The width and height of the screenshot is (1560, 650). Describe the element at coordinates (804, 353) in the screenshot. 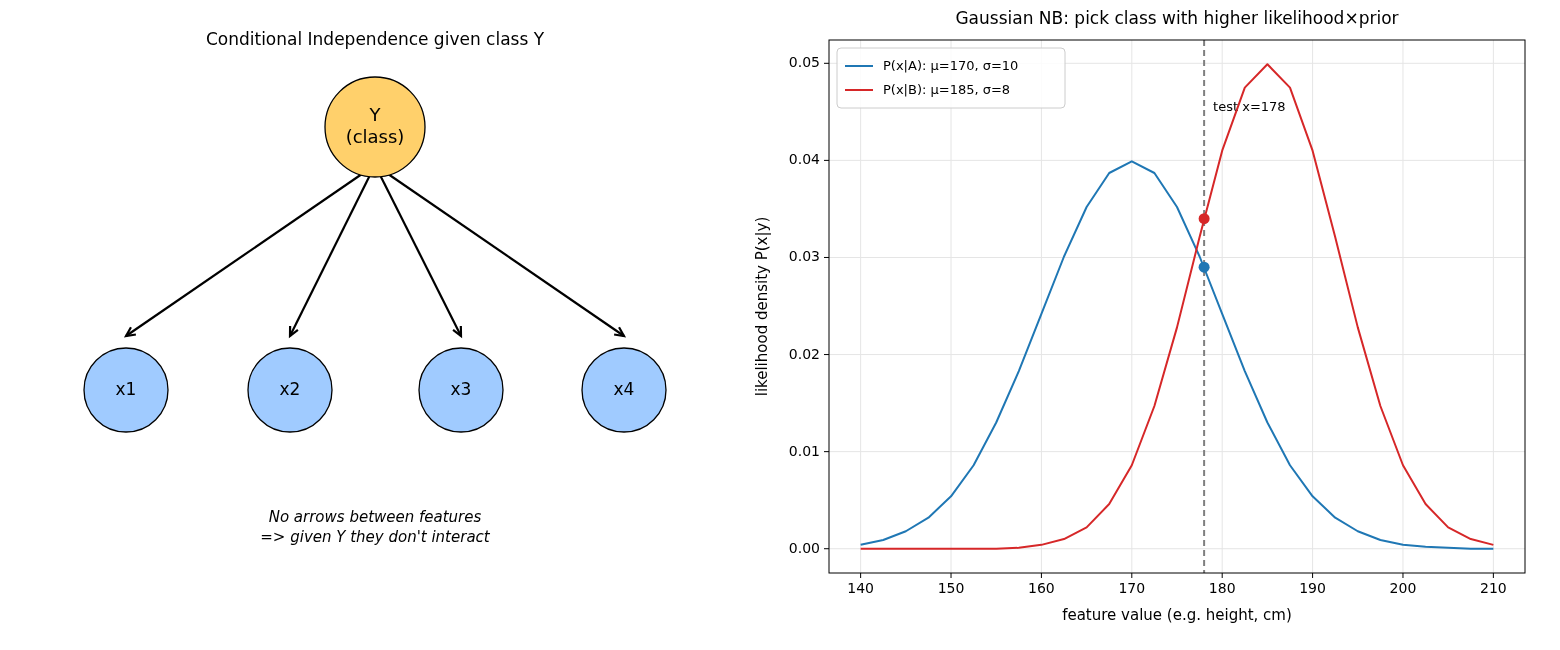

I see `y-tick-label: 0.02` at that location.